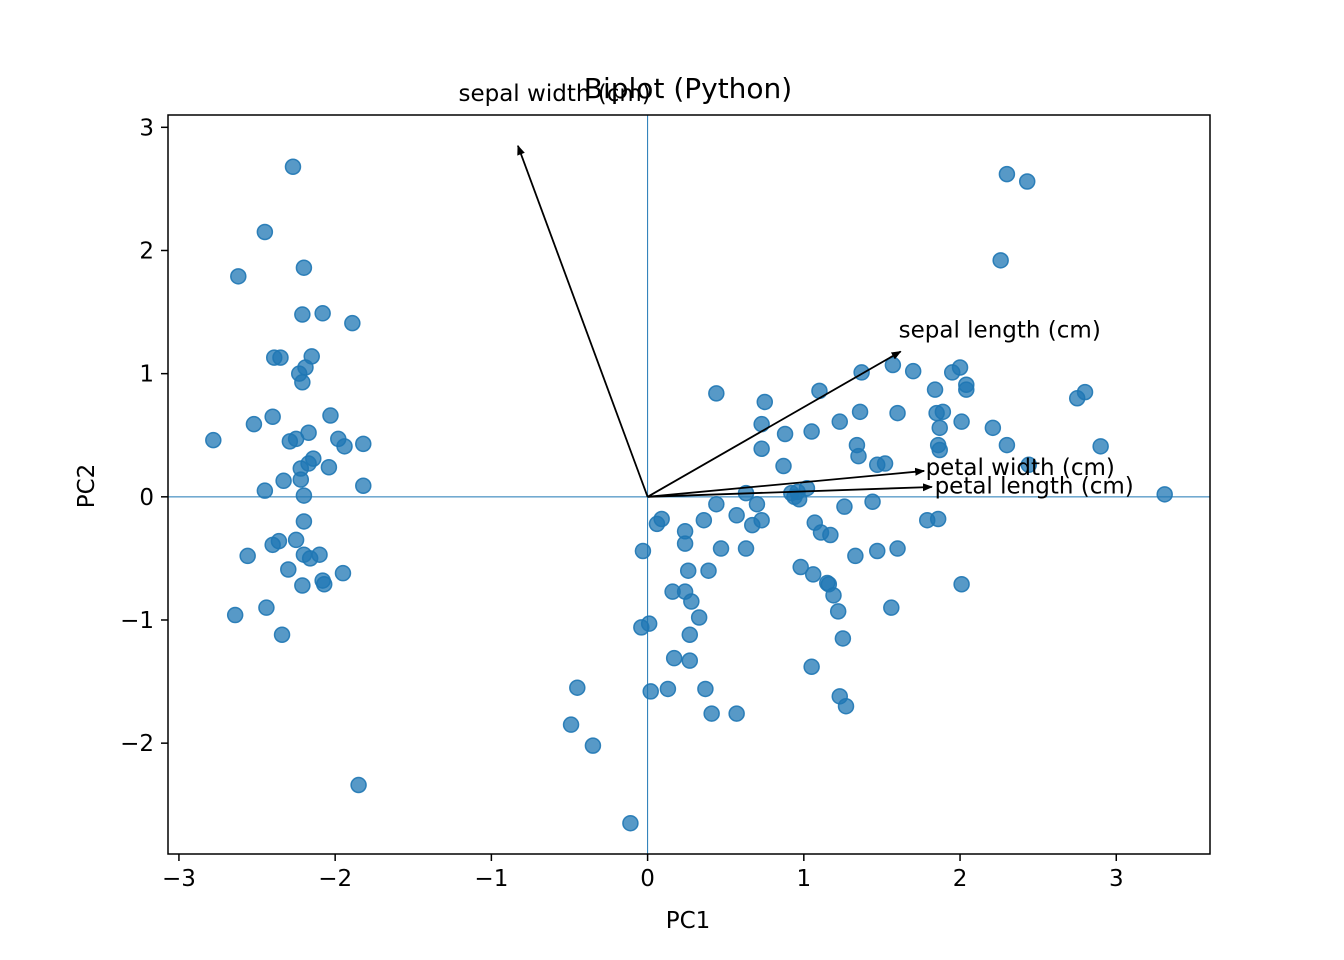  What do you see at coordinates (335, 879) in the screenshot?
I see `x-tick-label: −2` at bounding box center [335, 879].